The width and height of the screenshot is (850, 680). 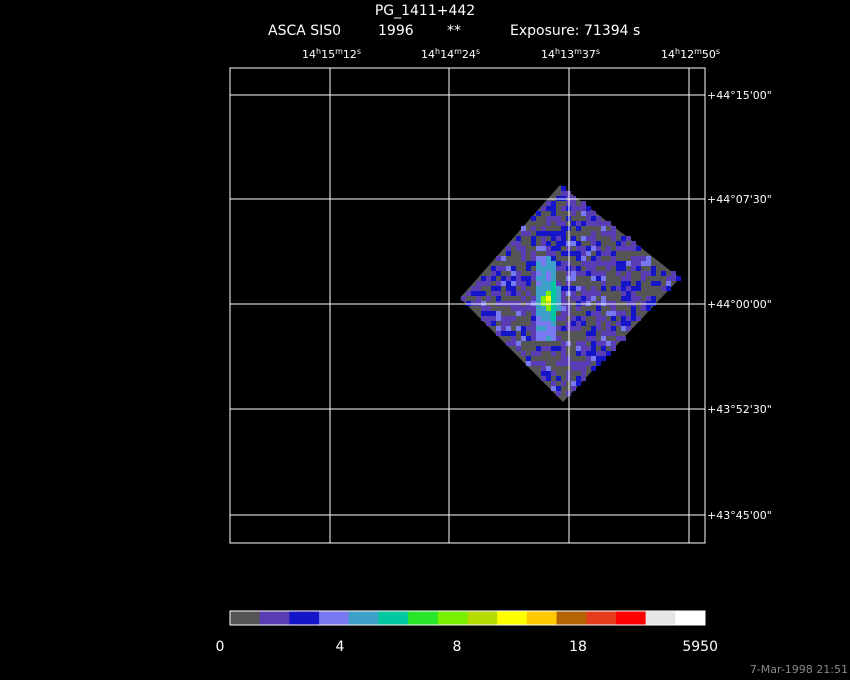 What do you see at coordinates (359, 51) in the screenshot?
I see `ra-label-part: s` at bounding box center [359, 51].